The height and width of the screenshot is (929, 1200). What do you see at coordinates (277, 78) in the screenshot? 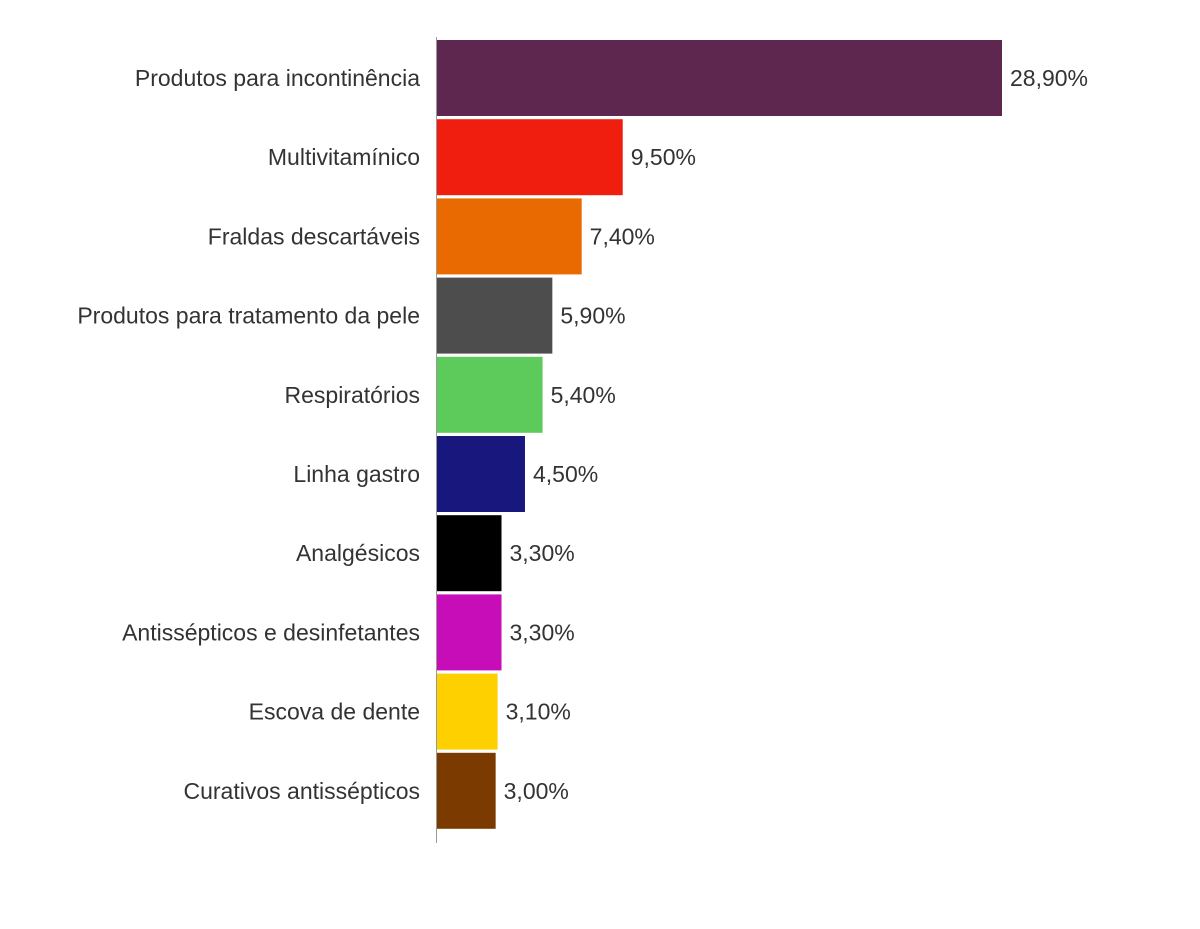
I see `category-label: Produtos para incontinência` at bounding box center [277, 78].